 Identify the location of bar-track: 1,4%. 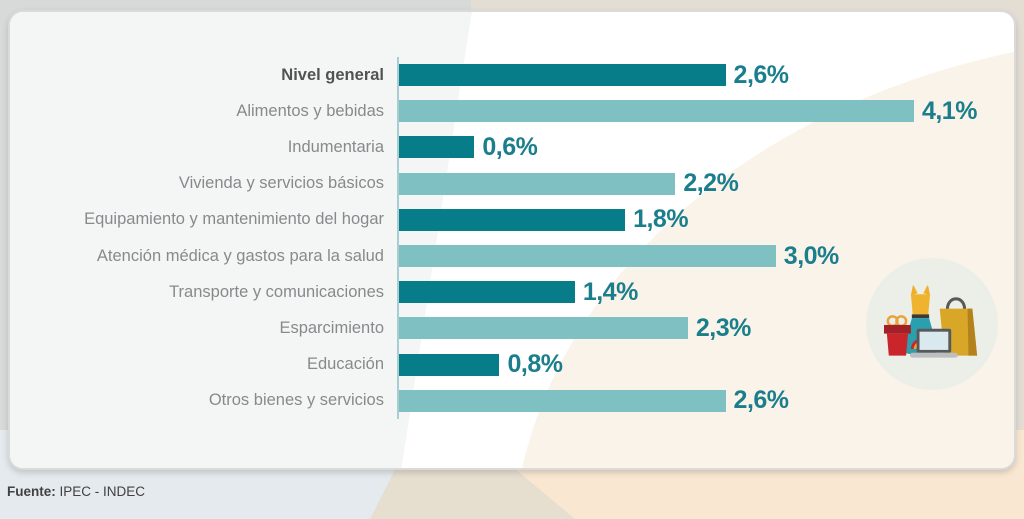
(705, 292).